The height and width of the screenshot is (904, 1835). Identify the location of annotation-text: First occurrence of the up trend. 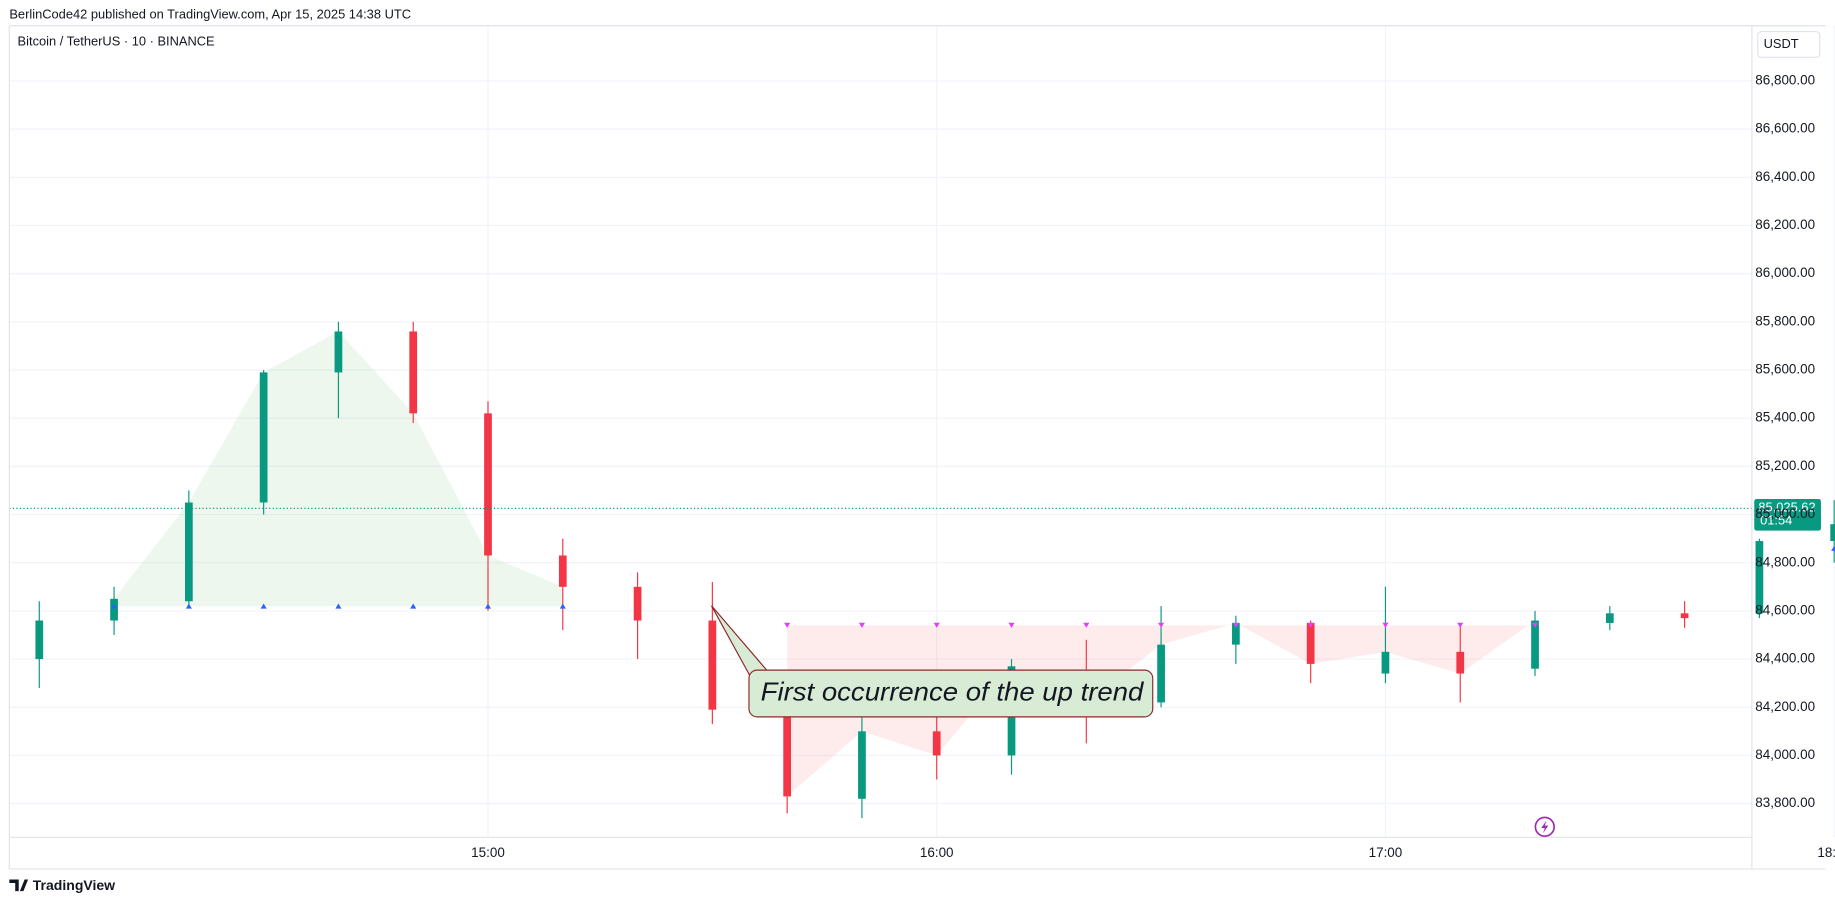
(952, 692).